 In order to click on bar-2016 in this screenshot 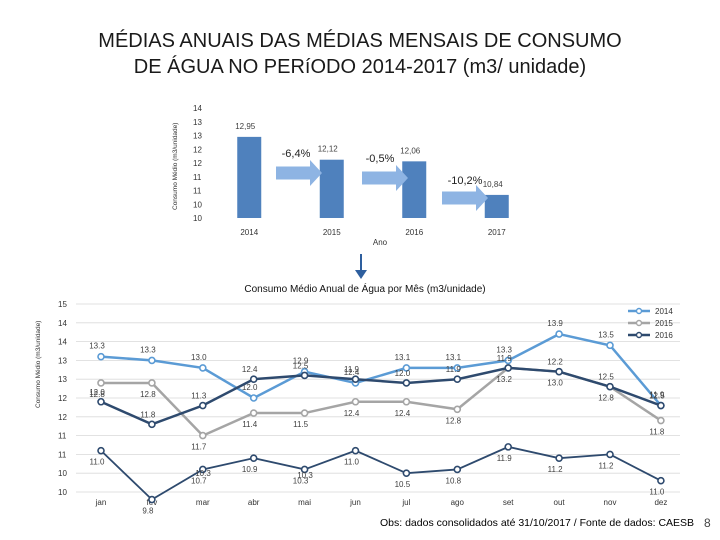, I will do `click(414, 189)`.